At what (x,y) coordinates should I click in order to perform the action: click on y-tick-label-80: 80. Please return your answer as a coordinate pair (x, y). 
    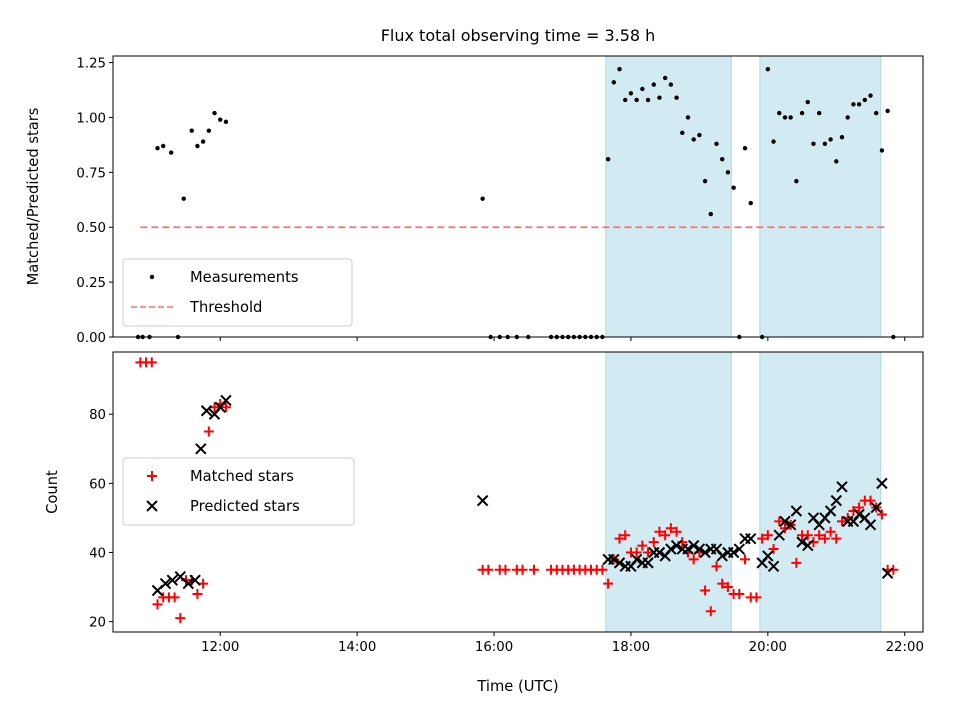
    Looking at the image, I should click on (97, 415).